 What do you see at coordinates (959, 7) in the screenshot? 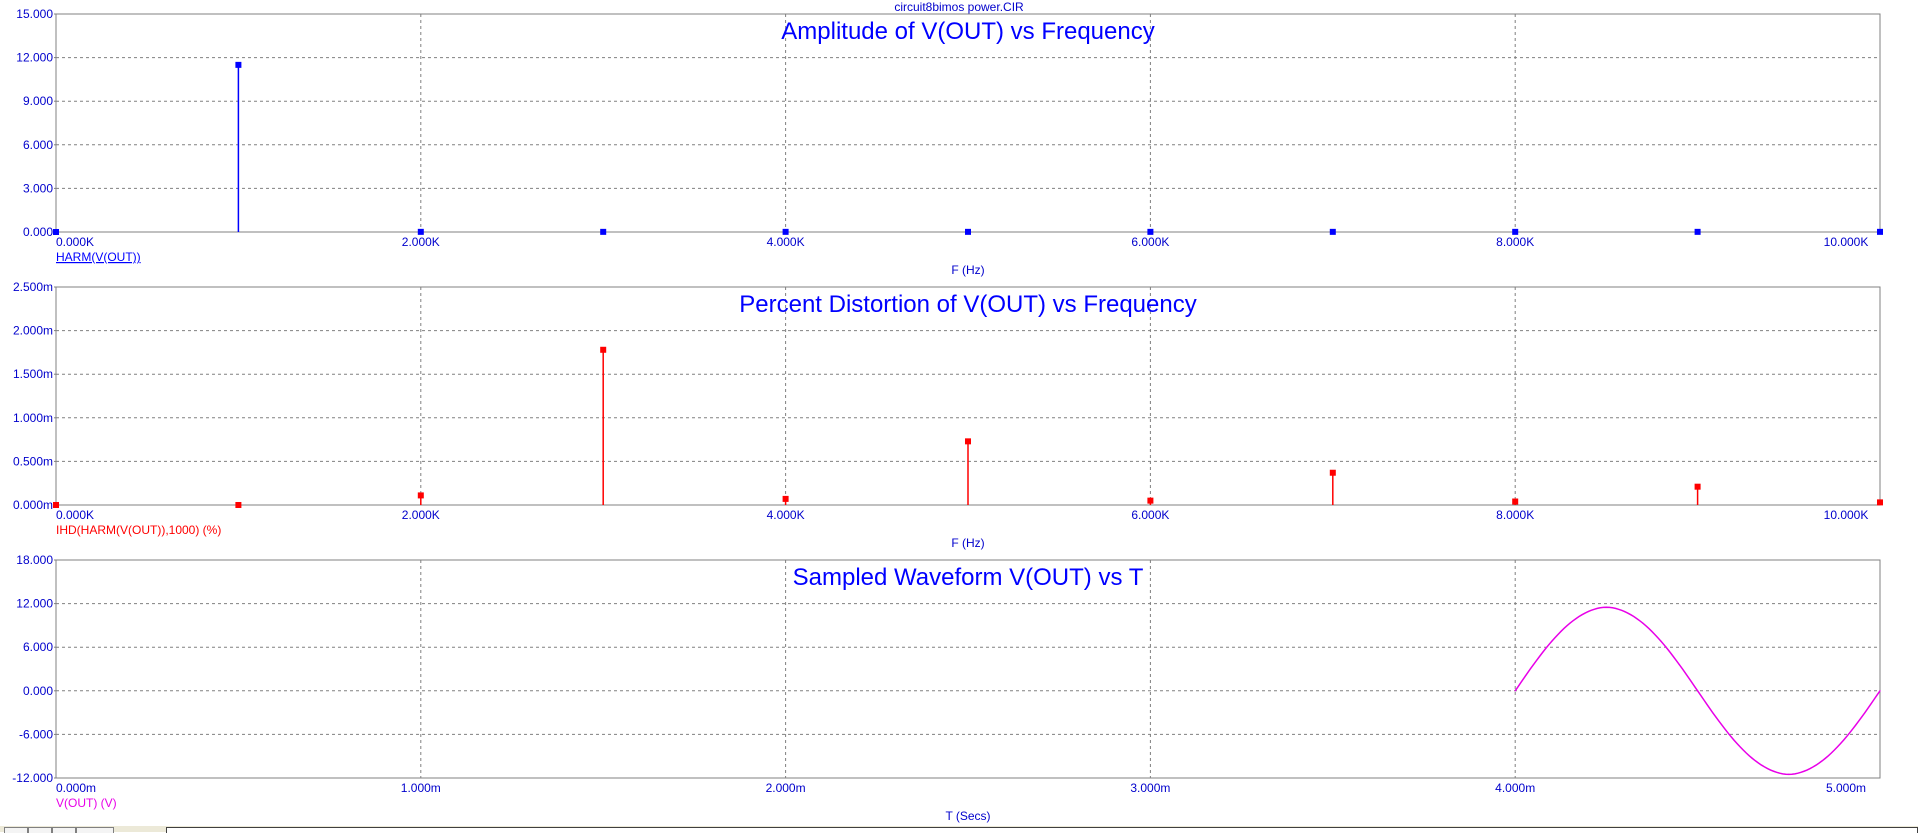
I see `file-title: circuit8bimos power.CIR` at bounding box center [959, 7].